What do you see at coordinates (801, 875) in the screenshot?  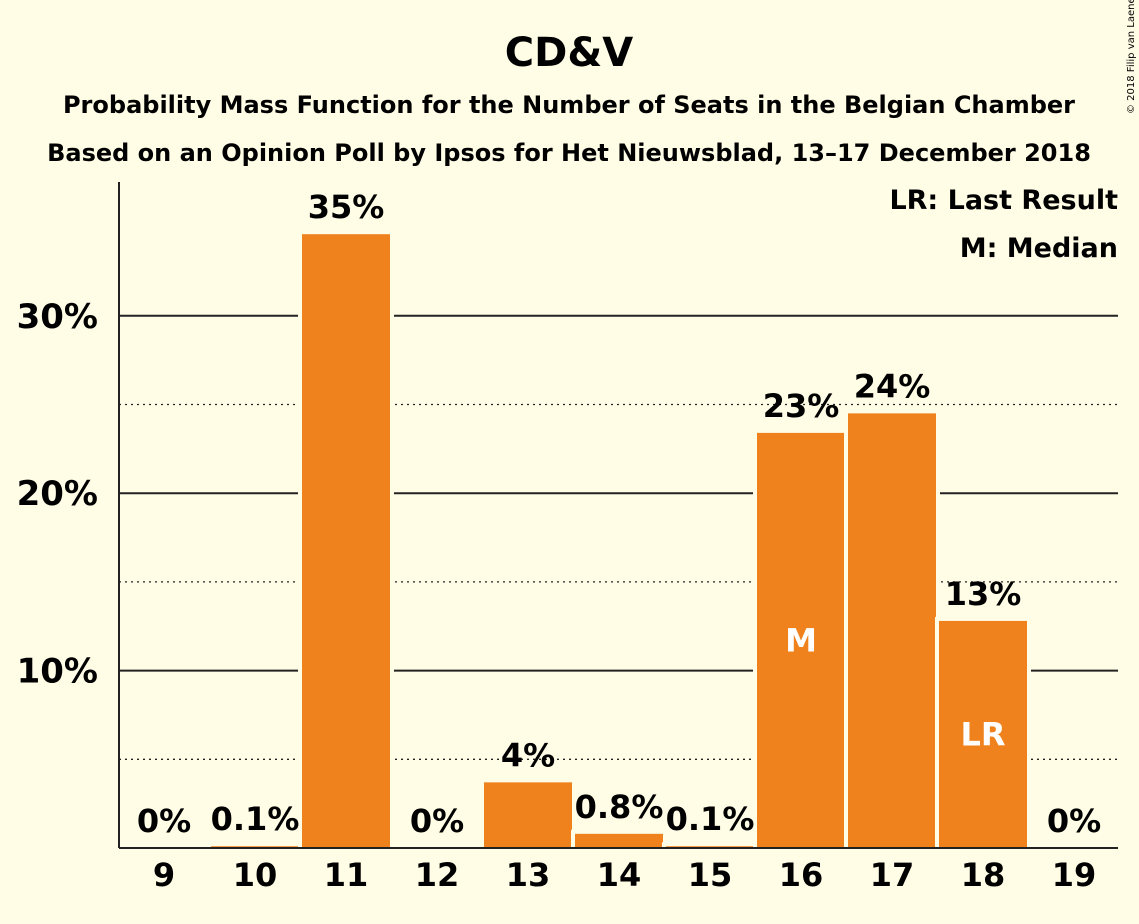 I see `x-tick-label: 16` at bounding box center [801, 875].